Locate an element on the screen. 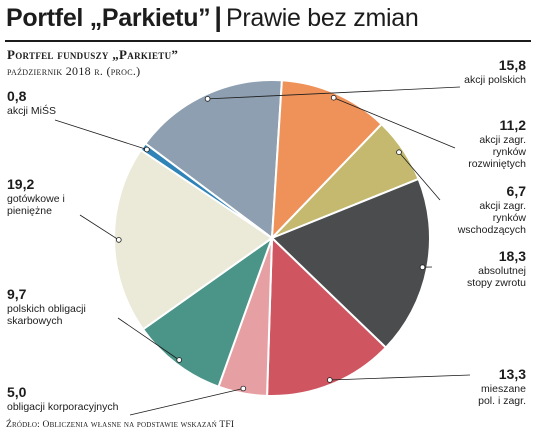 This screenshot has width=536, height=436. leader-dot-akcji-polskich is located at coordinates (207, 99).